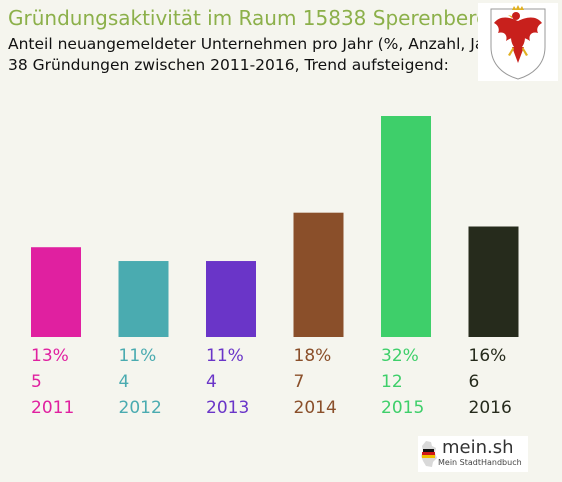 This screenshot has height=482, width=562. What do you see at coordinates (231, 299) in the screenshot?
I see `bar-2013` at bounding box center [231, 299].